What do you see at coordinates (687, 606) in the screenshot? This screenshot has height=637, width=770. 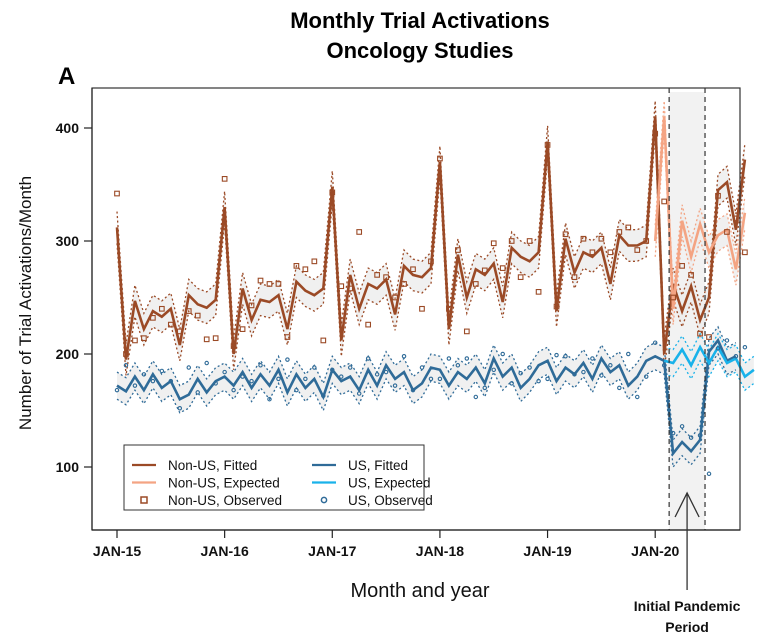 I see `annotation-text-line-1: Initial Pandemic` at bounding box center [687, 606].